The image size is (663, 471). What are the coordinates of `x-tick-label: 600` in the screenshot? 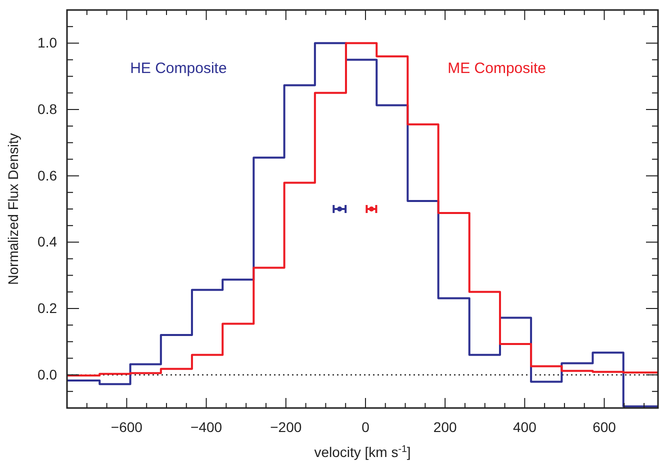 It's located at (604, 426).